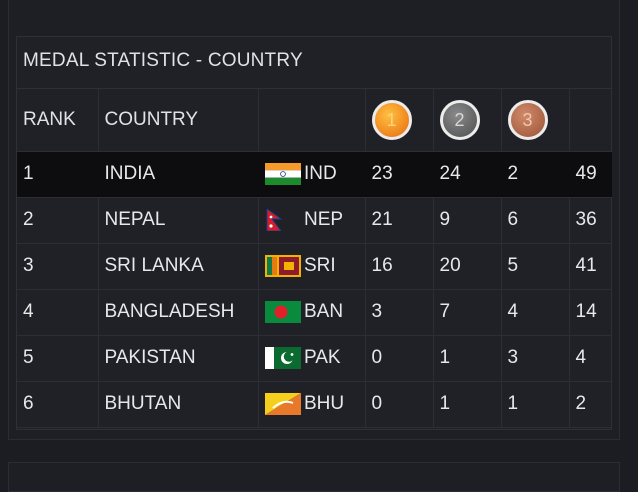  Describe the element at coordinates (399, 220) in the screenshot. I see `gold-count-cell: 21` at that location.